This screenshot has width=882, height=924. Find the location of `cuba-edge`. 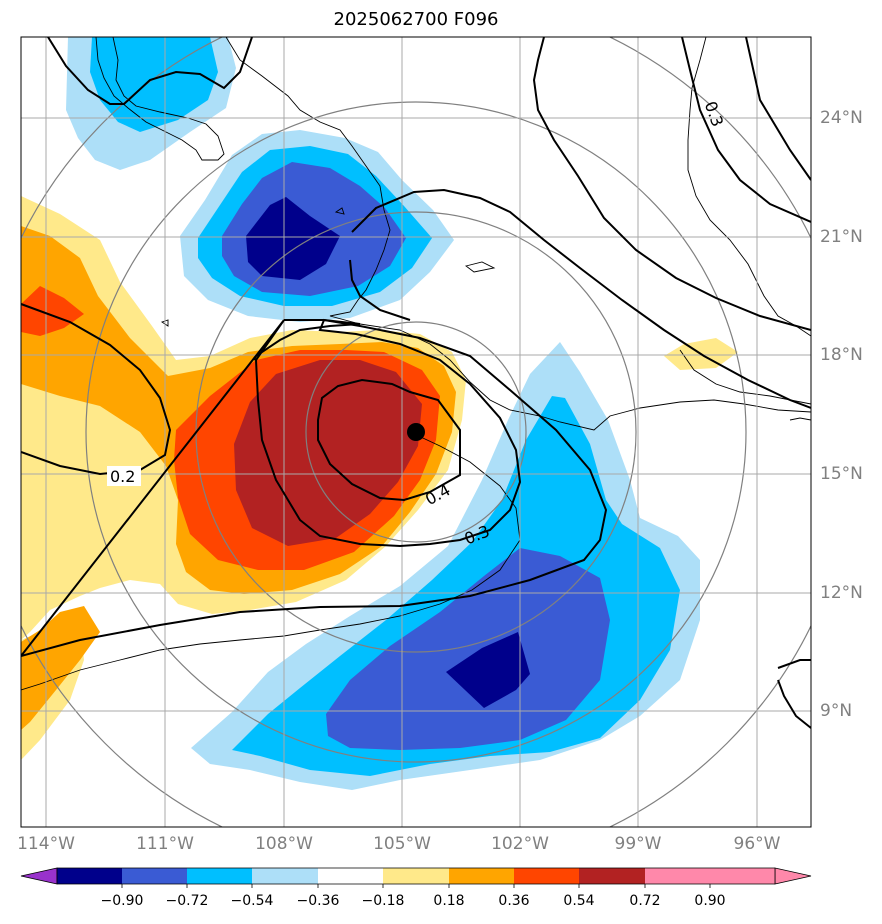

cuba-edge is located at coordinates (800, 419).